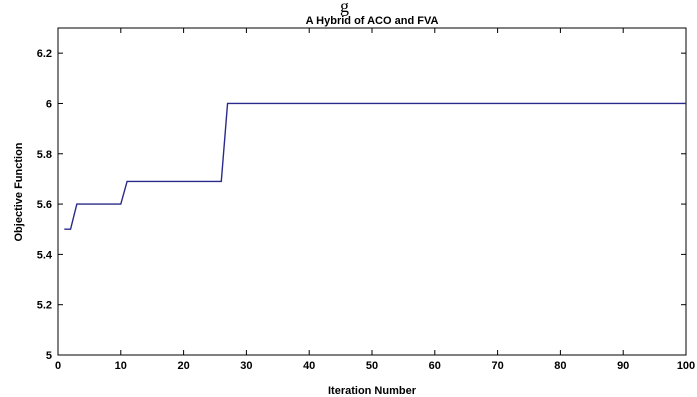 This screenshot has height=397, width=697. Describe the element at coordinates (183, 366) in the screenshot. I see `x-tick-label-20: 20` at that location.